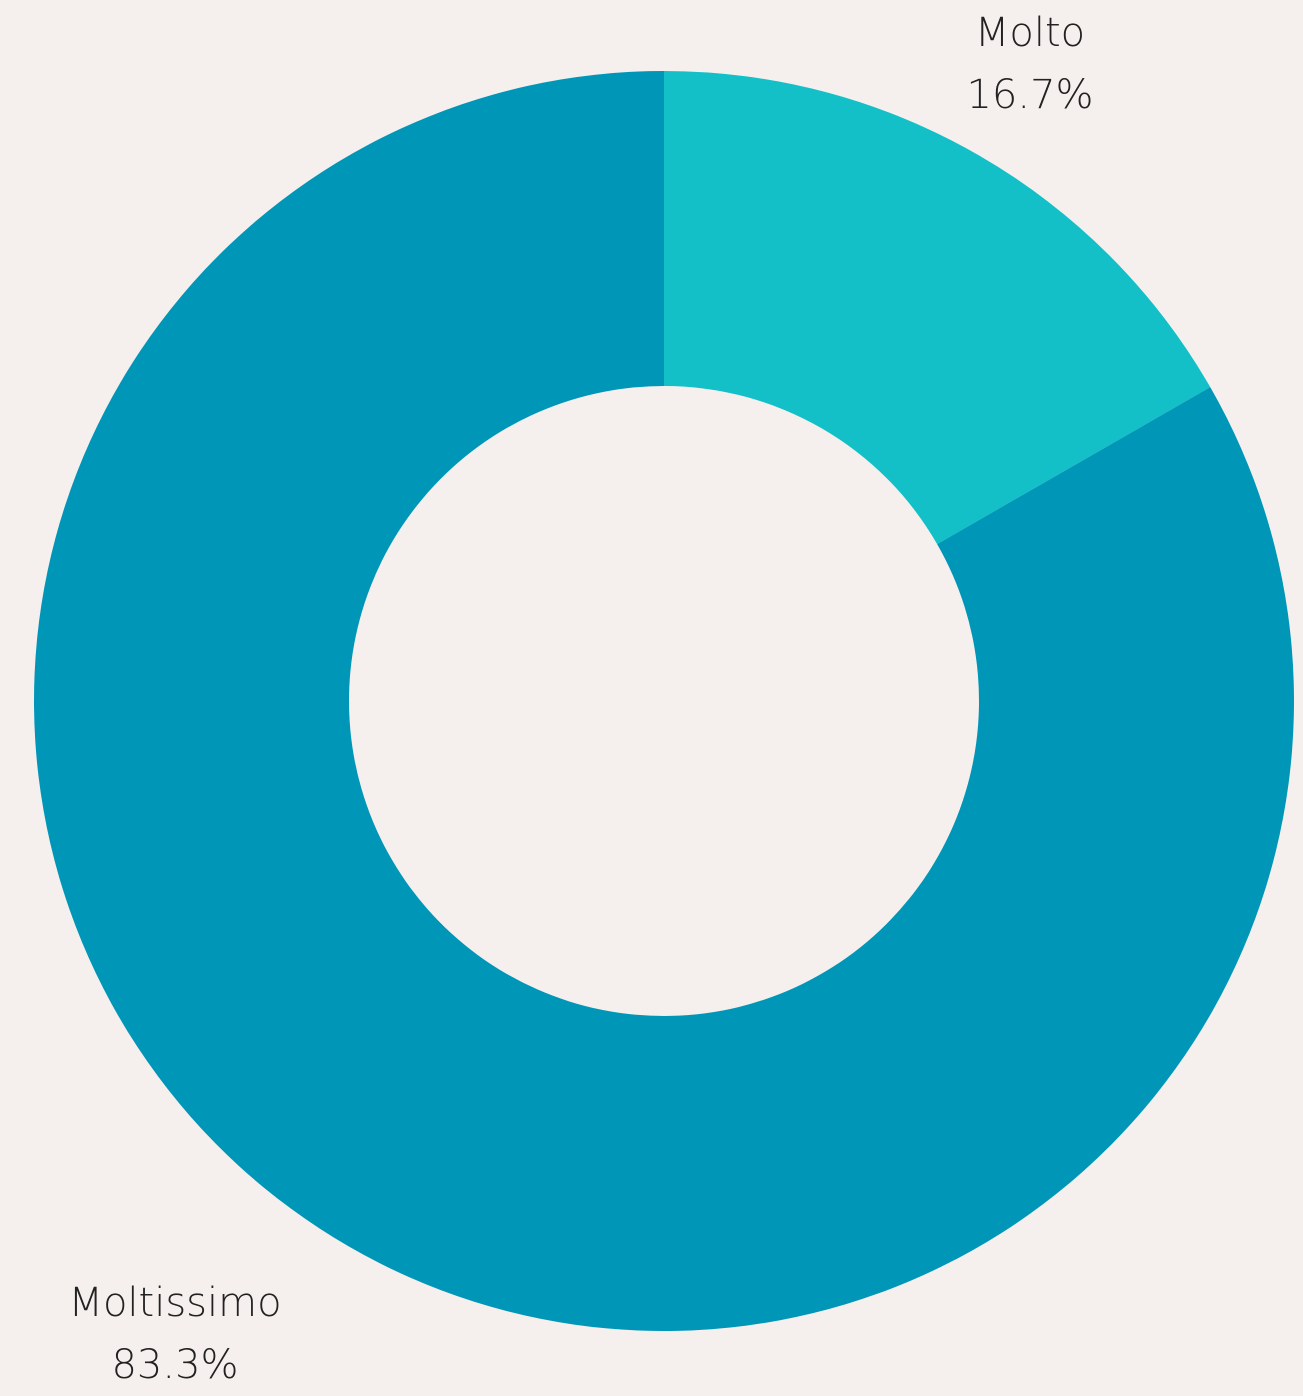  I want to click on slice-value-label: 16.7%, so click(1029, 95).